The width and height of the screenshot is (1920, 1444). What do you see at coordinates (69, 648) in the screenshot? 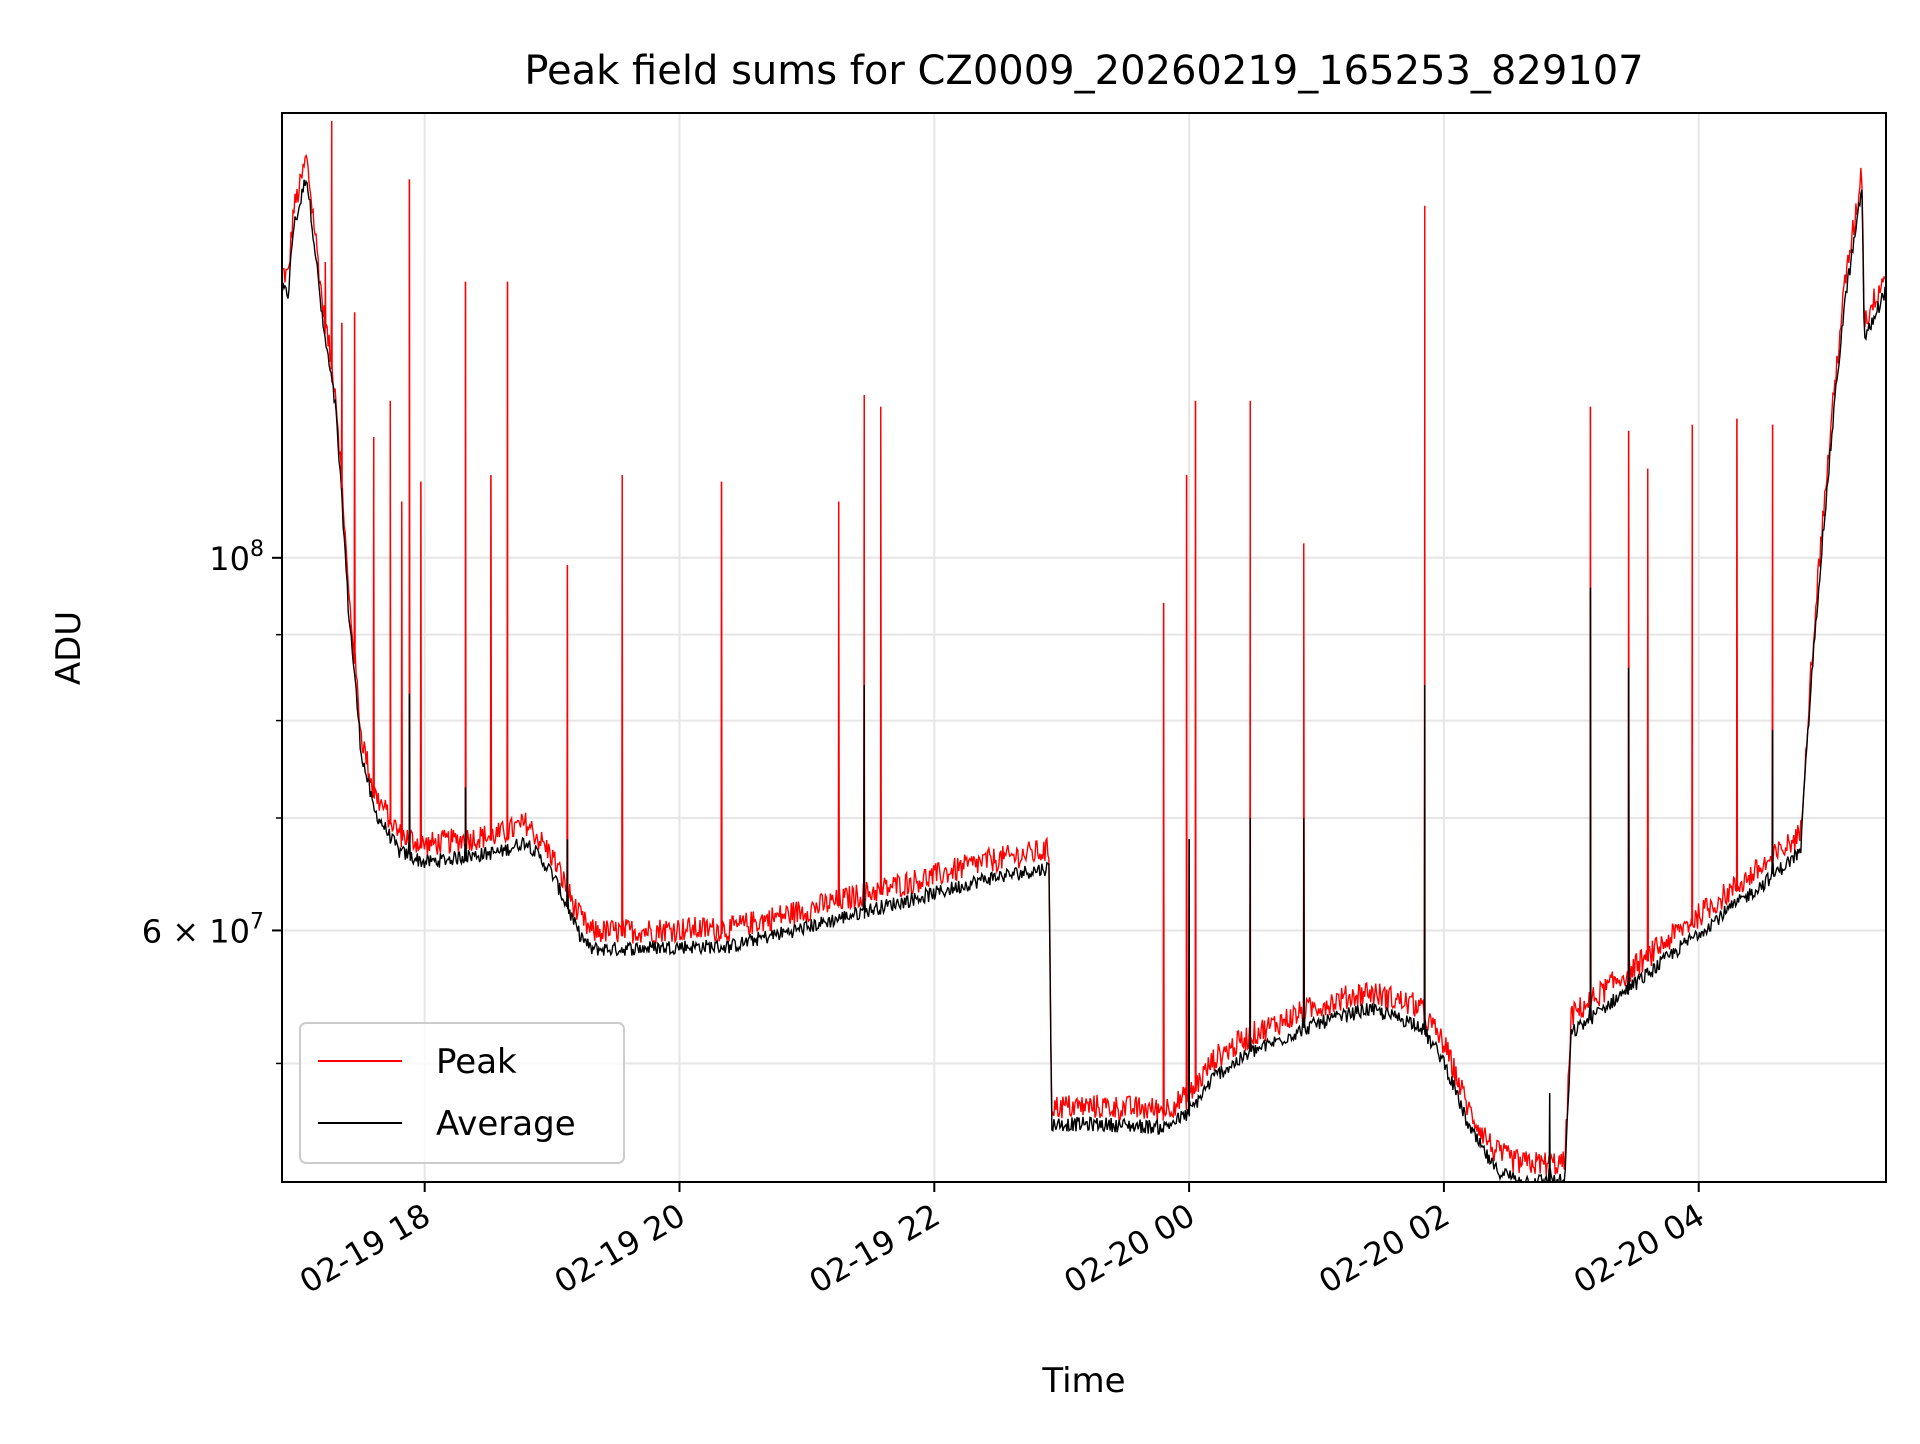
I see `y-axis-label: ADU` at bounding box center [69, 648].